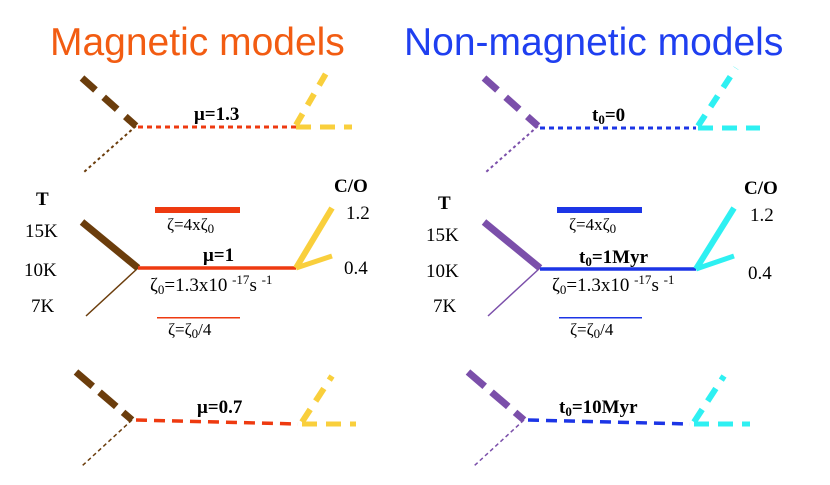 Image resolution: width=830 pixels, height=485 pixels. Describe the element at coordinates (219, 255) in the screenshot. I see `mu-middle-label: μ=1` at that location.